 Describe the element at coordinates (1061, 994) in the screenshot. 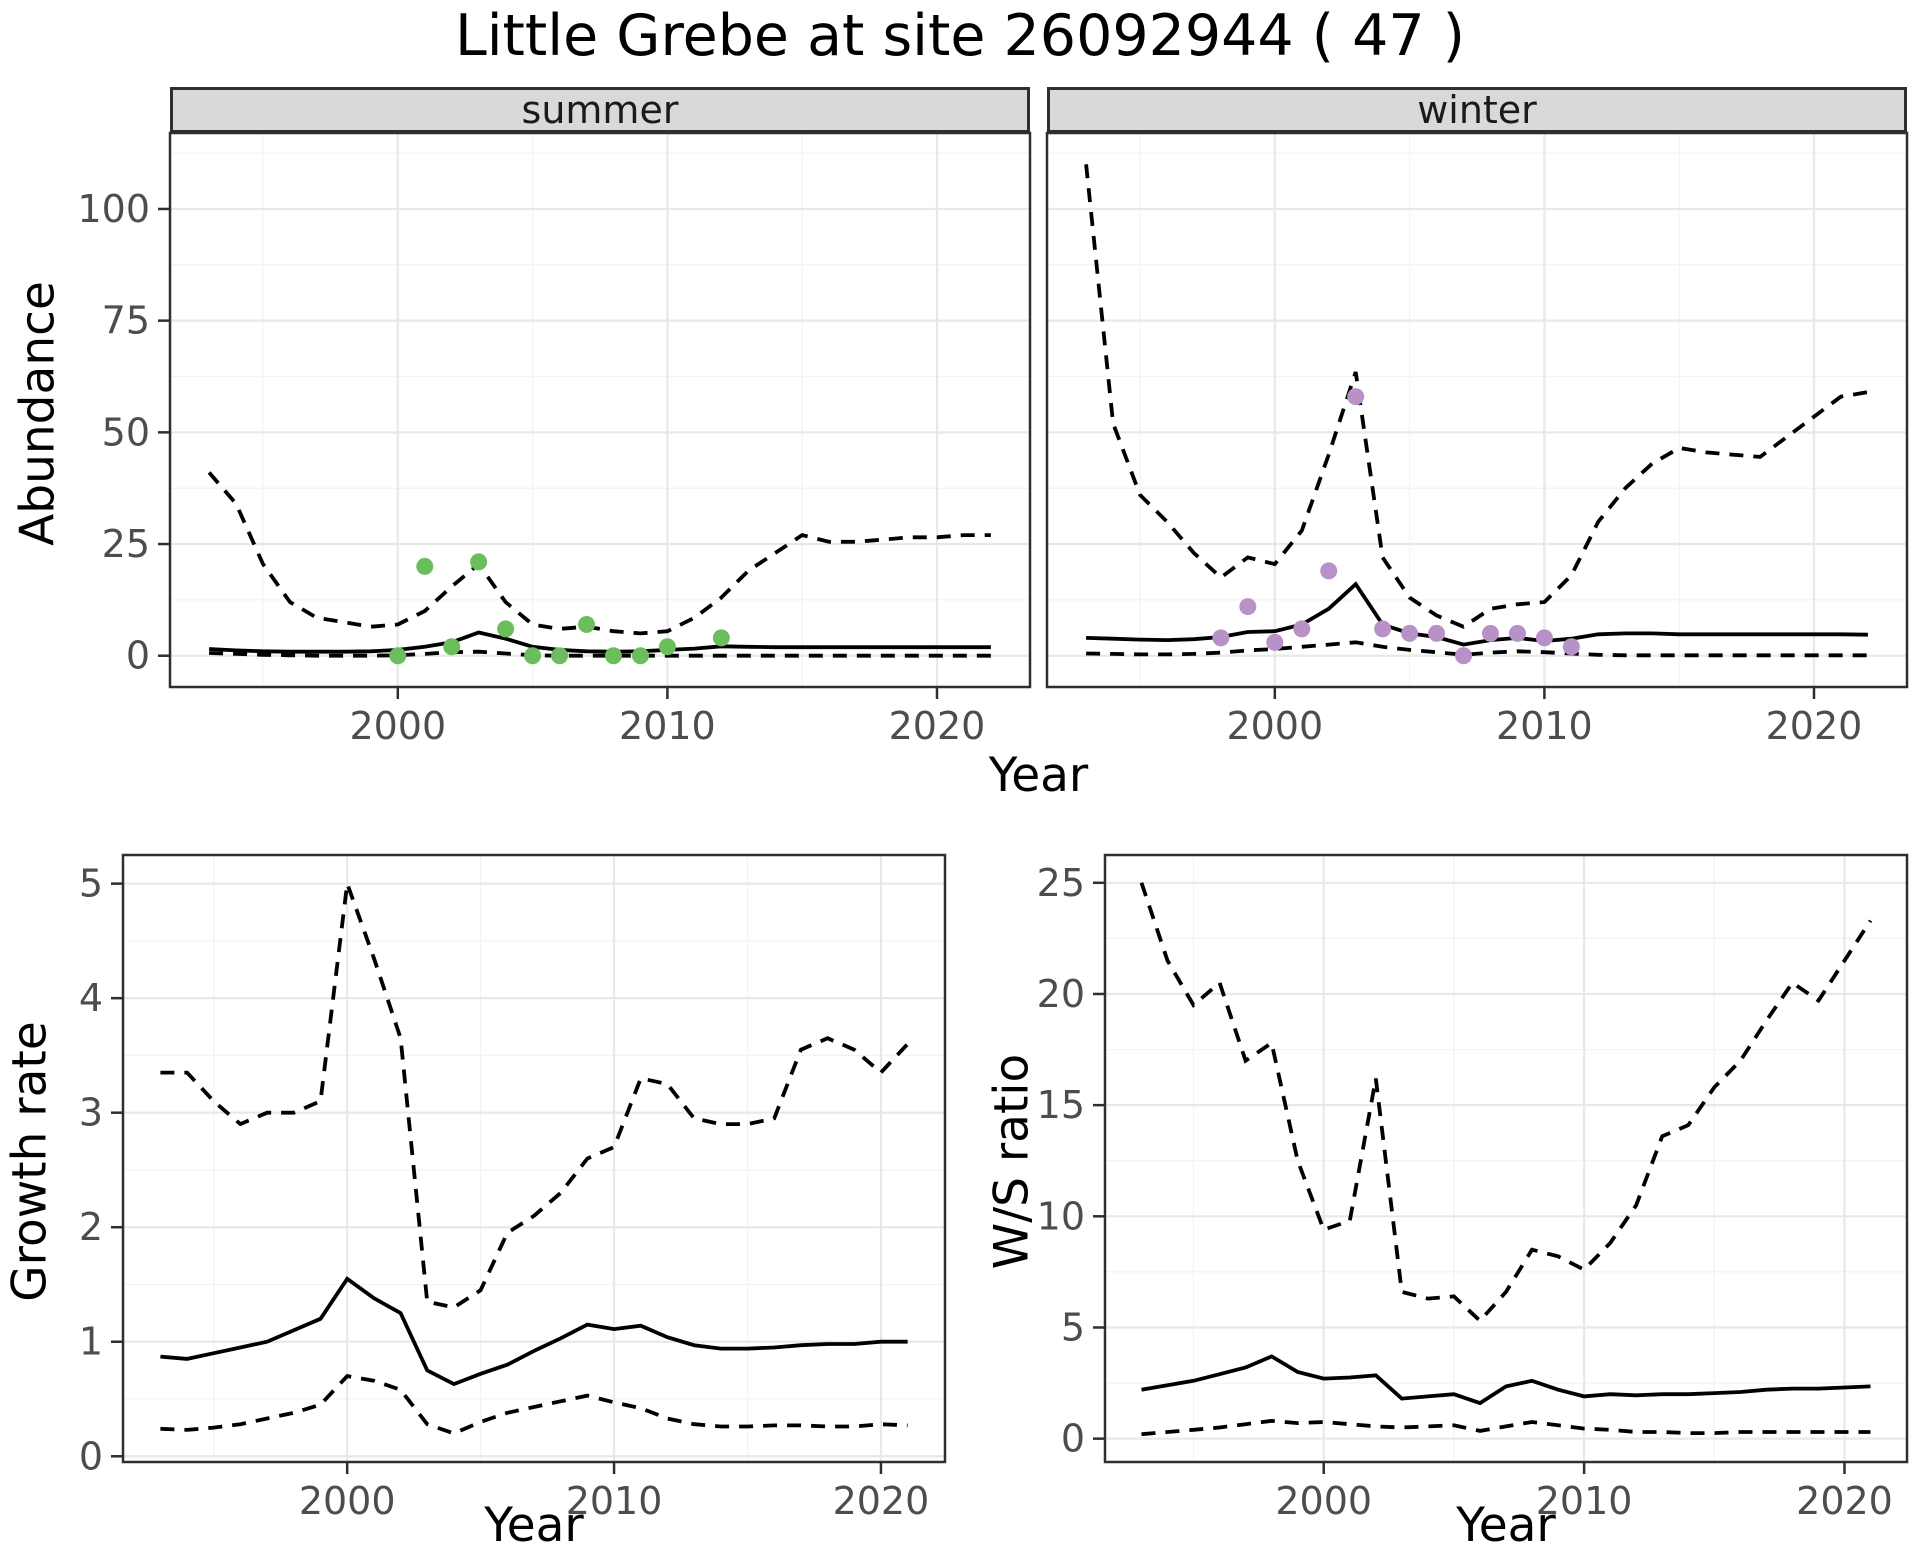

I see `y-tick-label: 20` at that location.